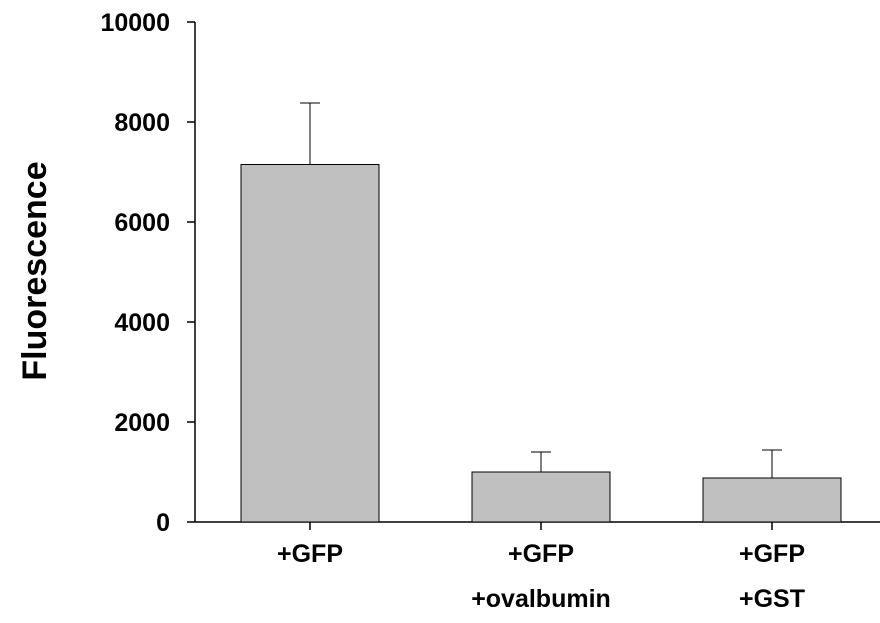 This screenshot has height=623, width=880. I want to click on x-category-label: +GST, so click(772, 599).